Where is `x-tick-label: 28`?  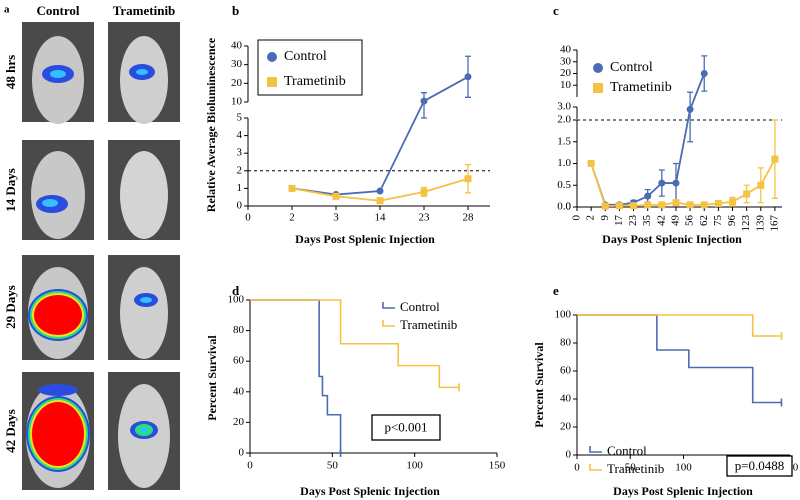 x-tick-label: 28 is located at coordinates (469, 218).